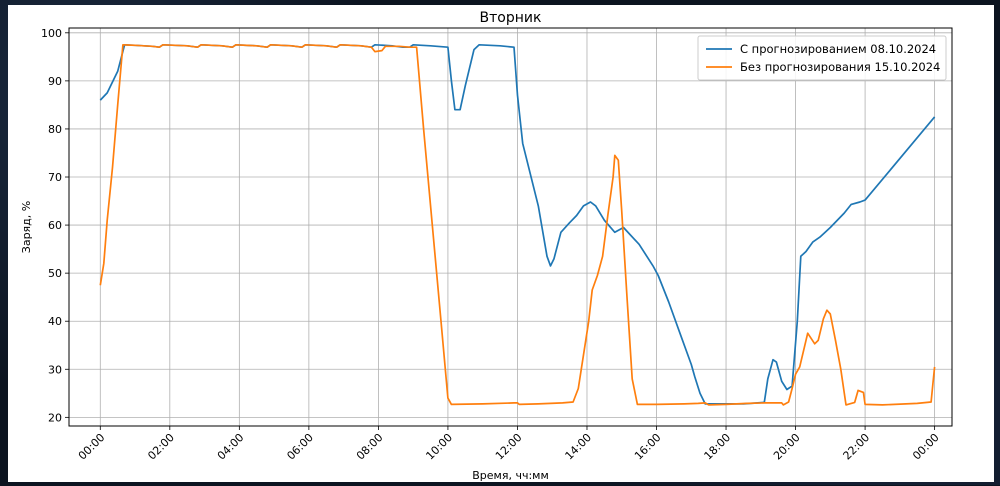  Describe the element at coordinates (26, 227) in the screenshot. I see `y-axis-label: Заряд, %` at that location.